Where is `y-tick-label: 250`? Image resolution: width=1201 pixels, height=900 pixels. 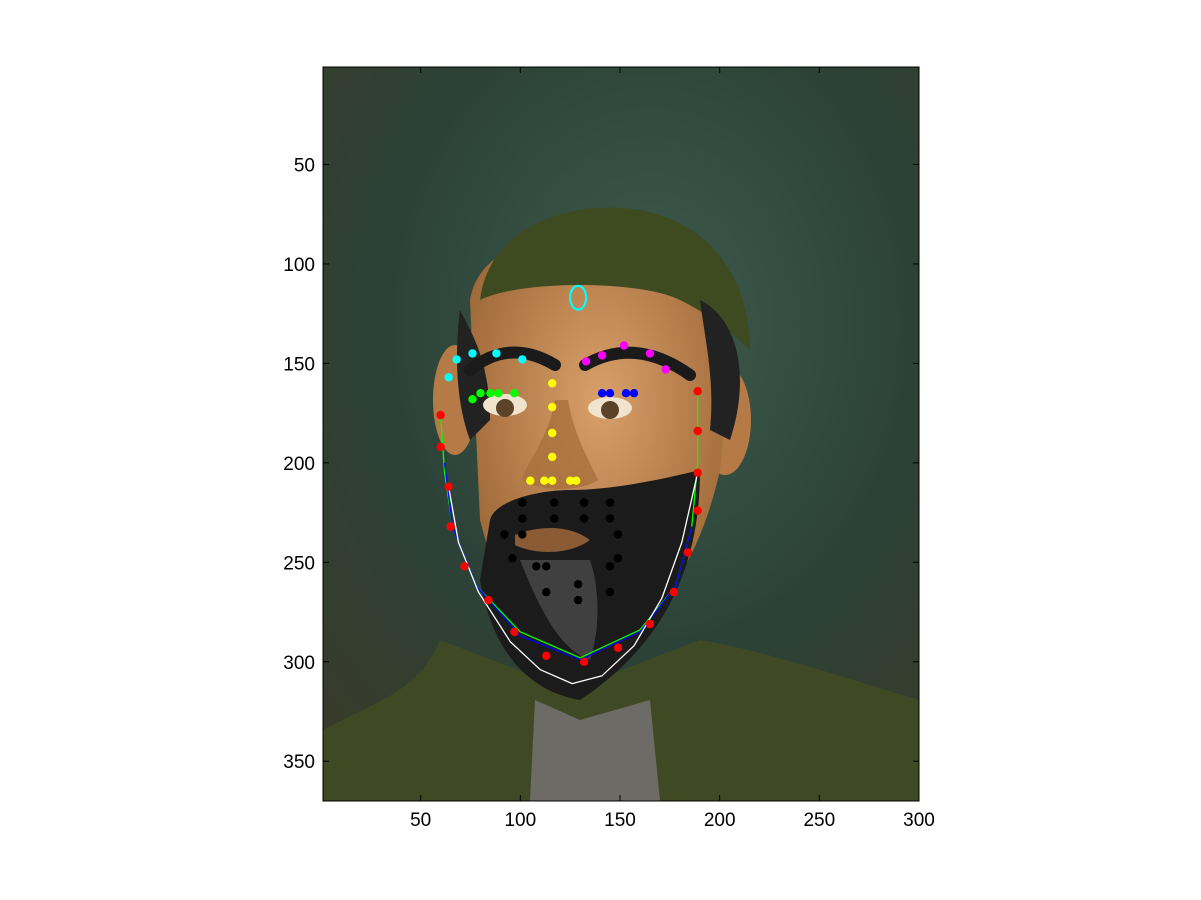
y-tick-label: 250 is located at coordinates (299, 563).